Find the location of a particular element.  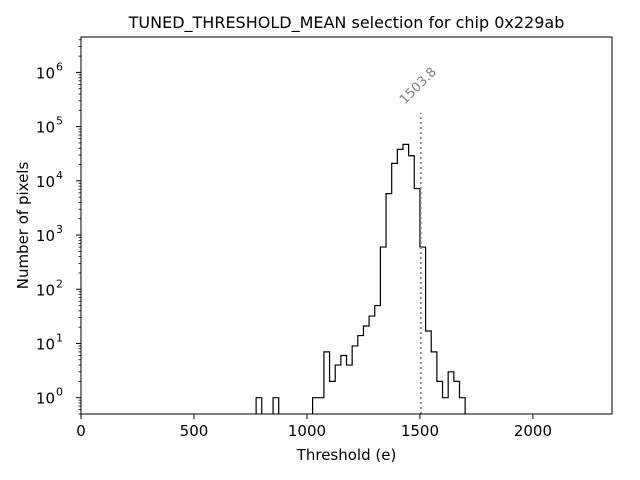

y-tick-exponent: 4 is located at coordinates (59, 175).